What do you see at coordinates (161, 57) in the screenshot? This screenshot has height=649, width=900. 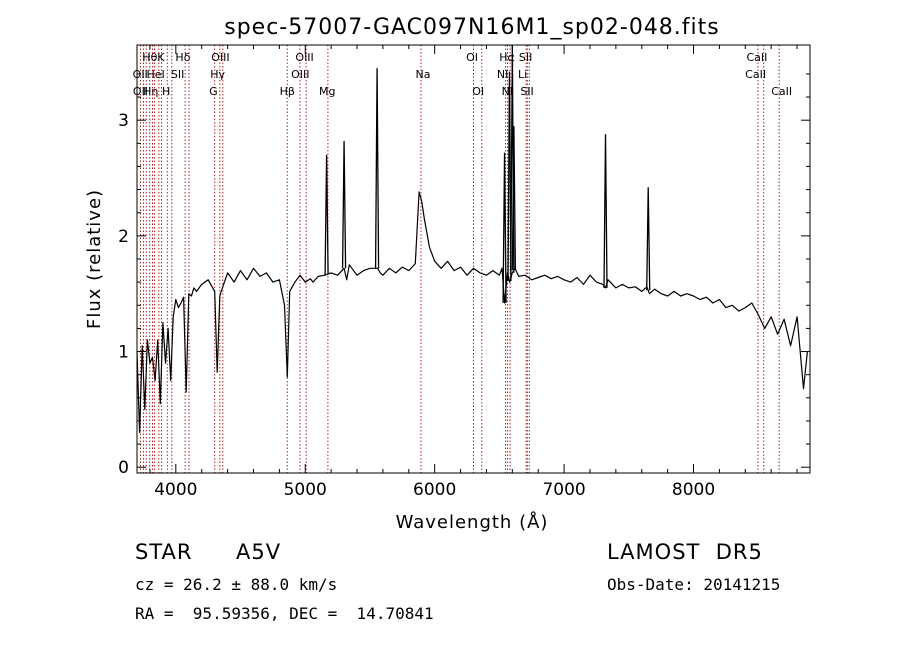 I see `line-label-row1-1: K` at bounding box center [161, 57].